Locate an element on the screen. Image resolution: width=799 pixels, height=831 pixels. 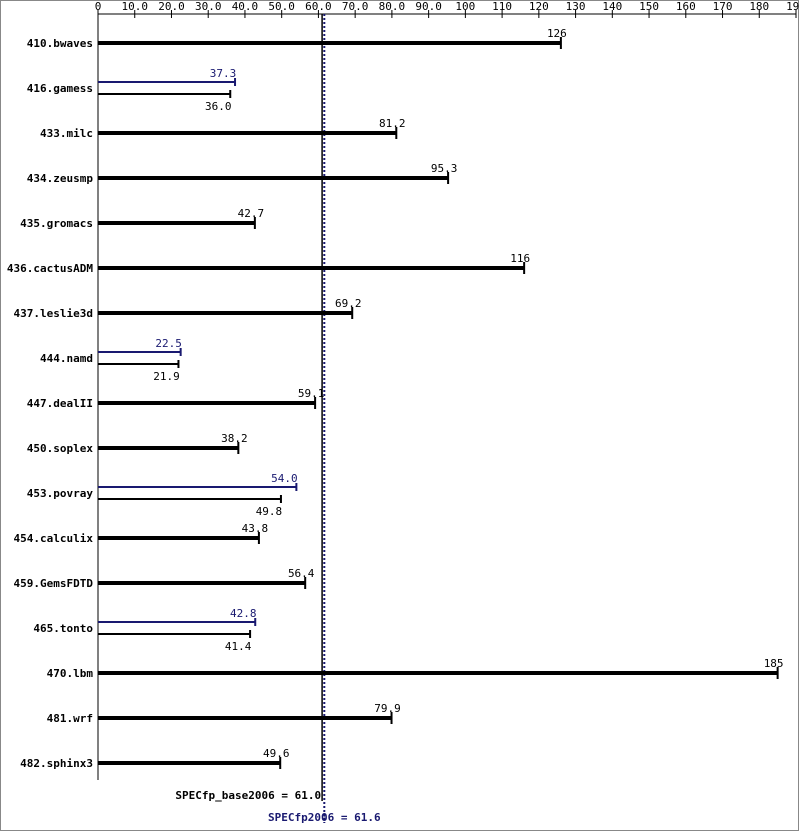
category-label: 447.dealII is located at coordinates (60, 403).